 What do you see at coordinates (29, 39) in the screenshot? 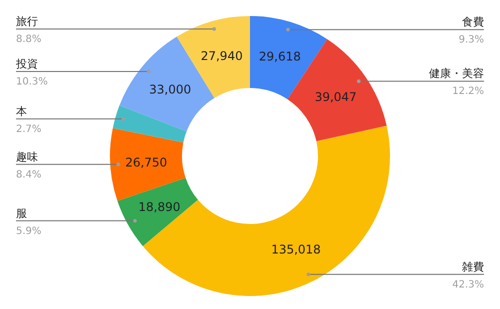
I see `text: 8.8%` at bounding box center [29, 39].